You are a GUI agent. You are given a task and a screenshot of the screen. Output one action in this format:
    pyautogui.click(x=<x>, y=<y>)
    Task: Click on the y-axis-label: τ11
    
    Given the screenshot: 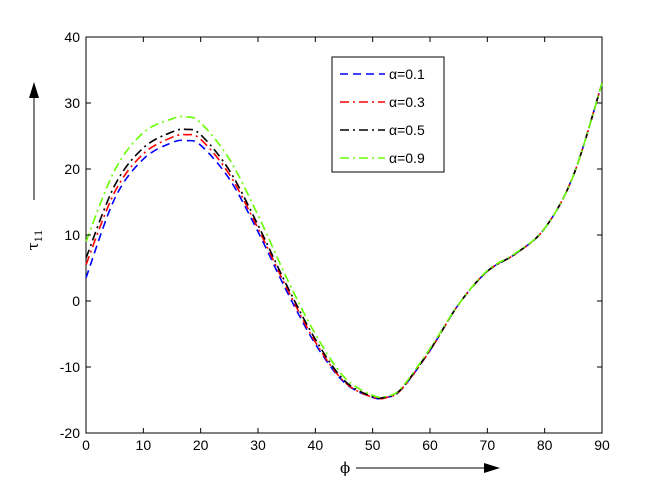 What is the action you would take?
    pyautogui.click(x=34, y=239)
    